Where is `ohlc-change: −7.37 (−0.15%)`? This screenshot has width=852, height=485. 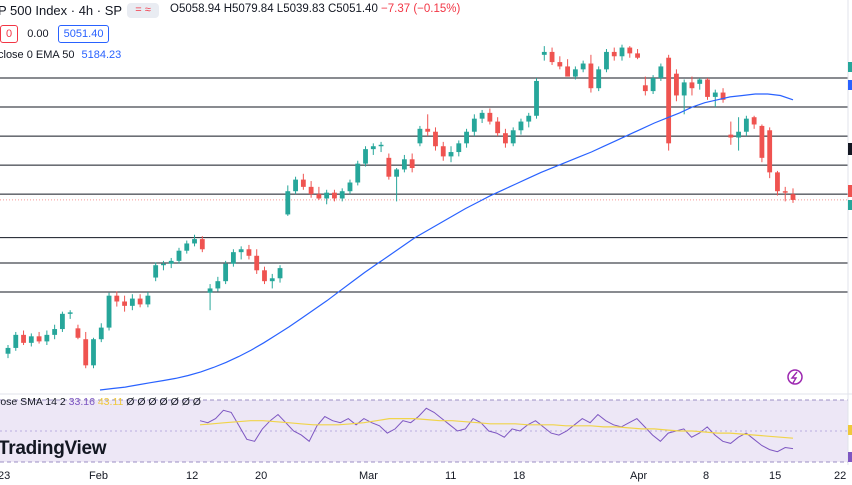 ohlc-change: −7.37 (−0.15%) is located at coordinates (421, 9).